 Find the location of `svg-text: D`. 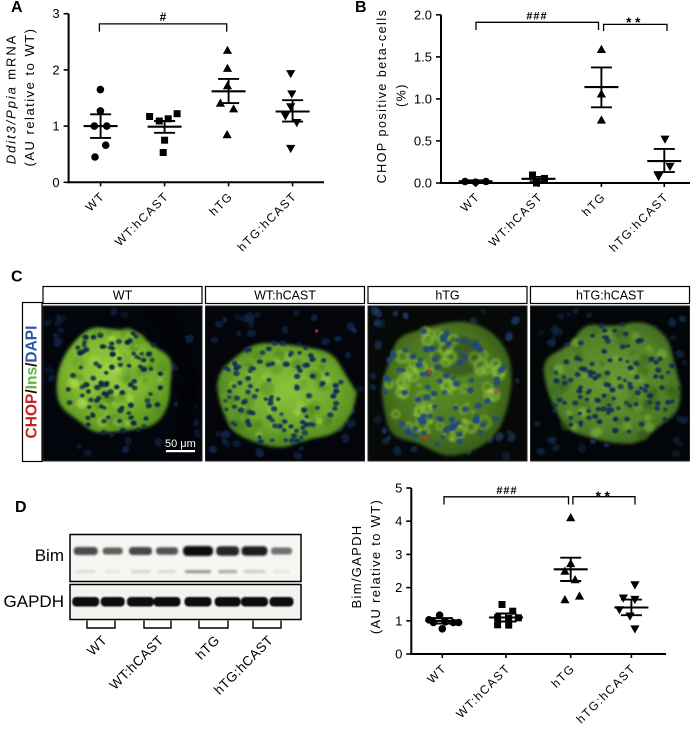

svg-text: D is located at coordinates (21, 507).